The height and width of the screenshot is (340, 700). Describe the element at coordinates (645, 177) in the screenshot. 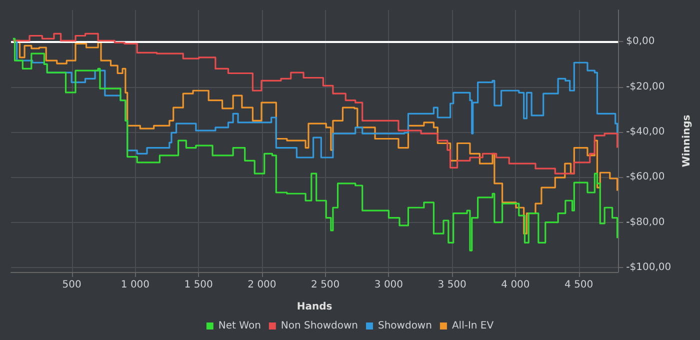

I see `y-tick-label: -$60,00` at that location.